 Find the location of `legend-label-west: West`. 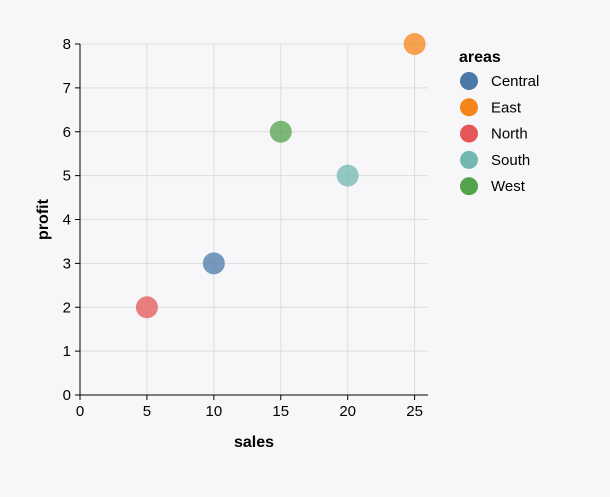

legend-label-west: West is located at coordinates (508, 186).